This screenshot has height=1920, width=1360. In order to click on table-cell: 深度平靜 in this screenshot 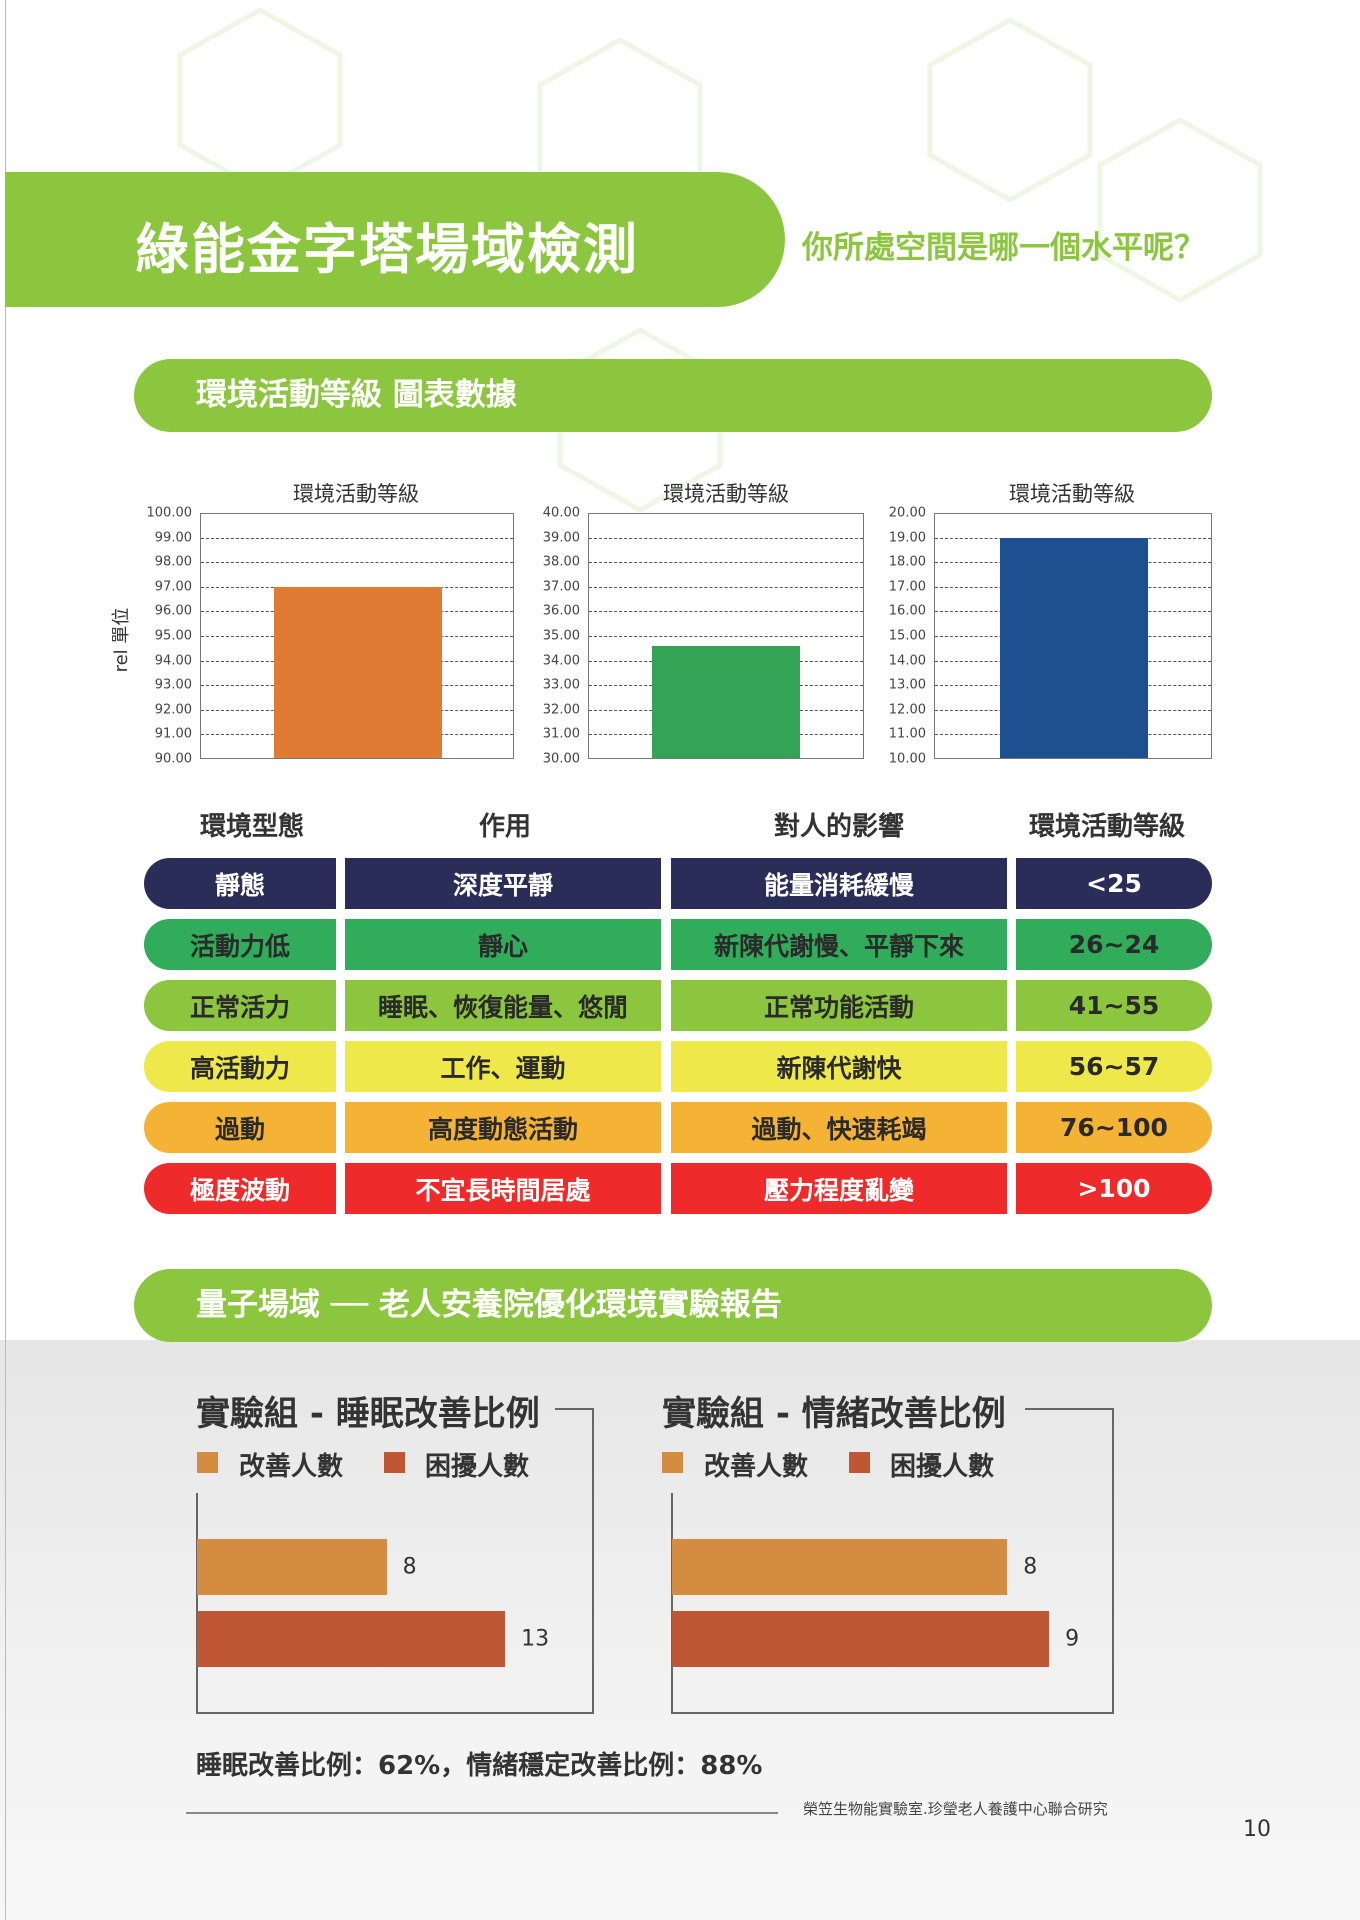, I will do `click(503, 883)`.